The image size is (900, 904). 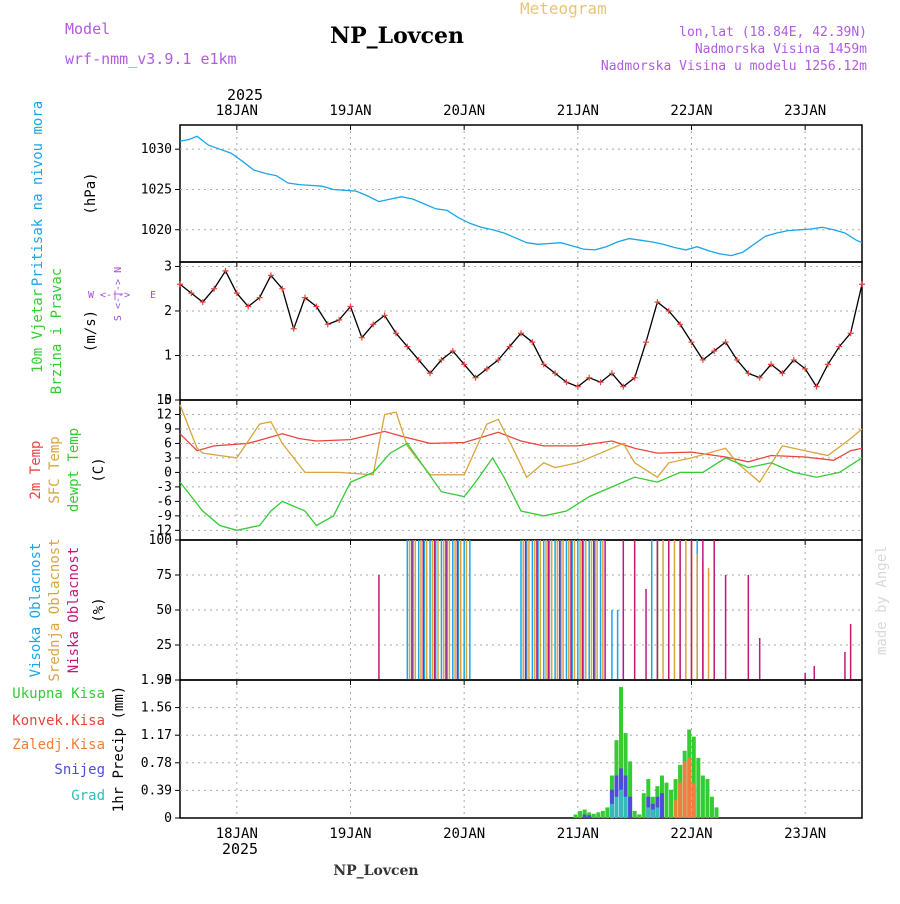 What do you see at coordinates (882, 600) in the screenshot?
I see `credit-text: made by Angel` at bounding box center [882, 600].